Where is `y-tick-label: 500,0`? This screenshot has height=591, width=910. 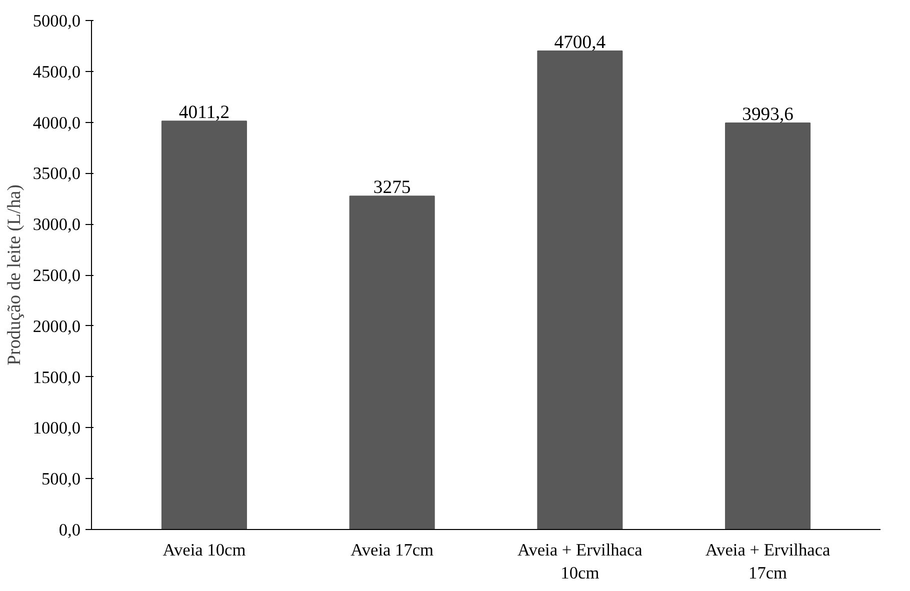
y-tick-label: 500,0 is located at coordinates (61, 479).